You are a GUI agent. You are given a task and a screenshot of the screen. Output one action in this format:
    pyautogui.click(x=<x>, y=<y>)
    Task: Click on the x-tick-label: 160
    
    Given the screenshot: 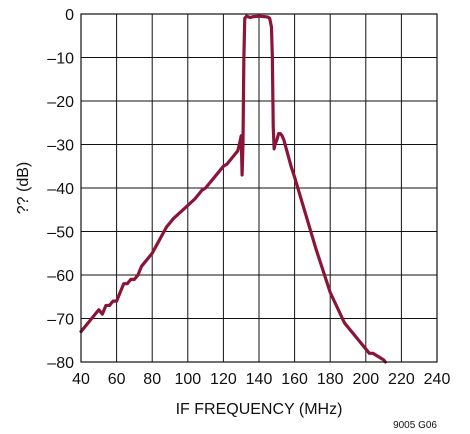 What is the action you would take?
    pyautogui.click(x=294, y=379)
    